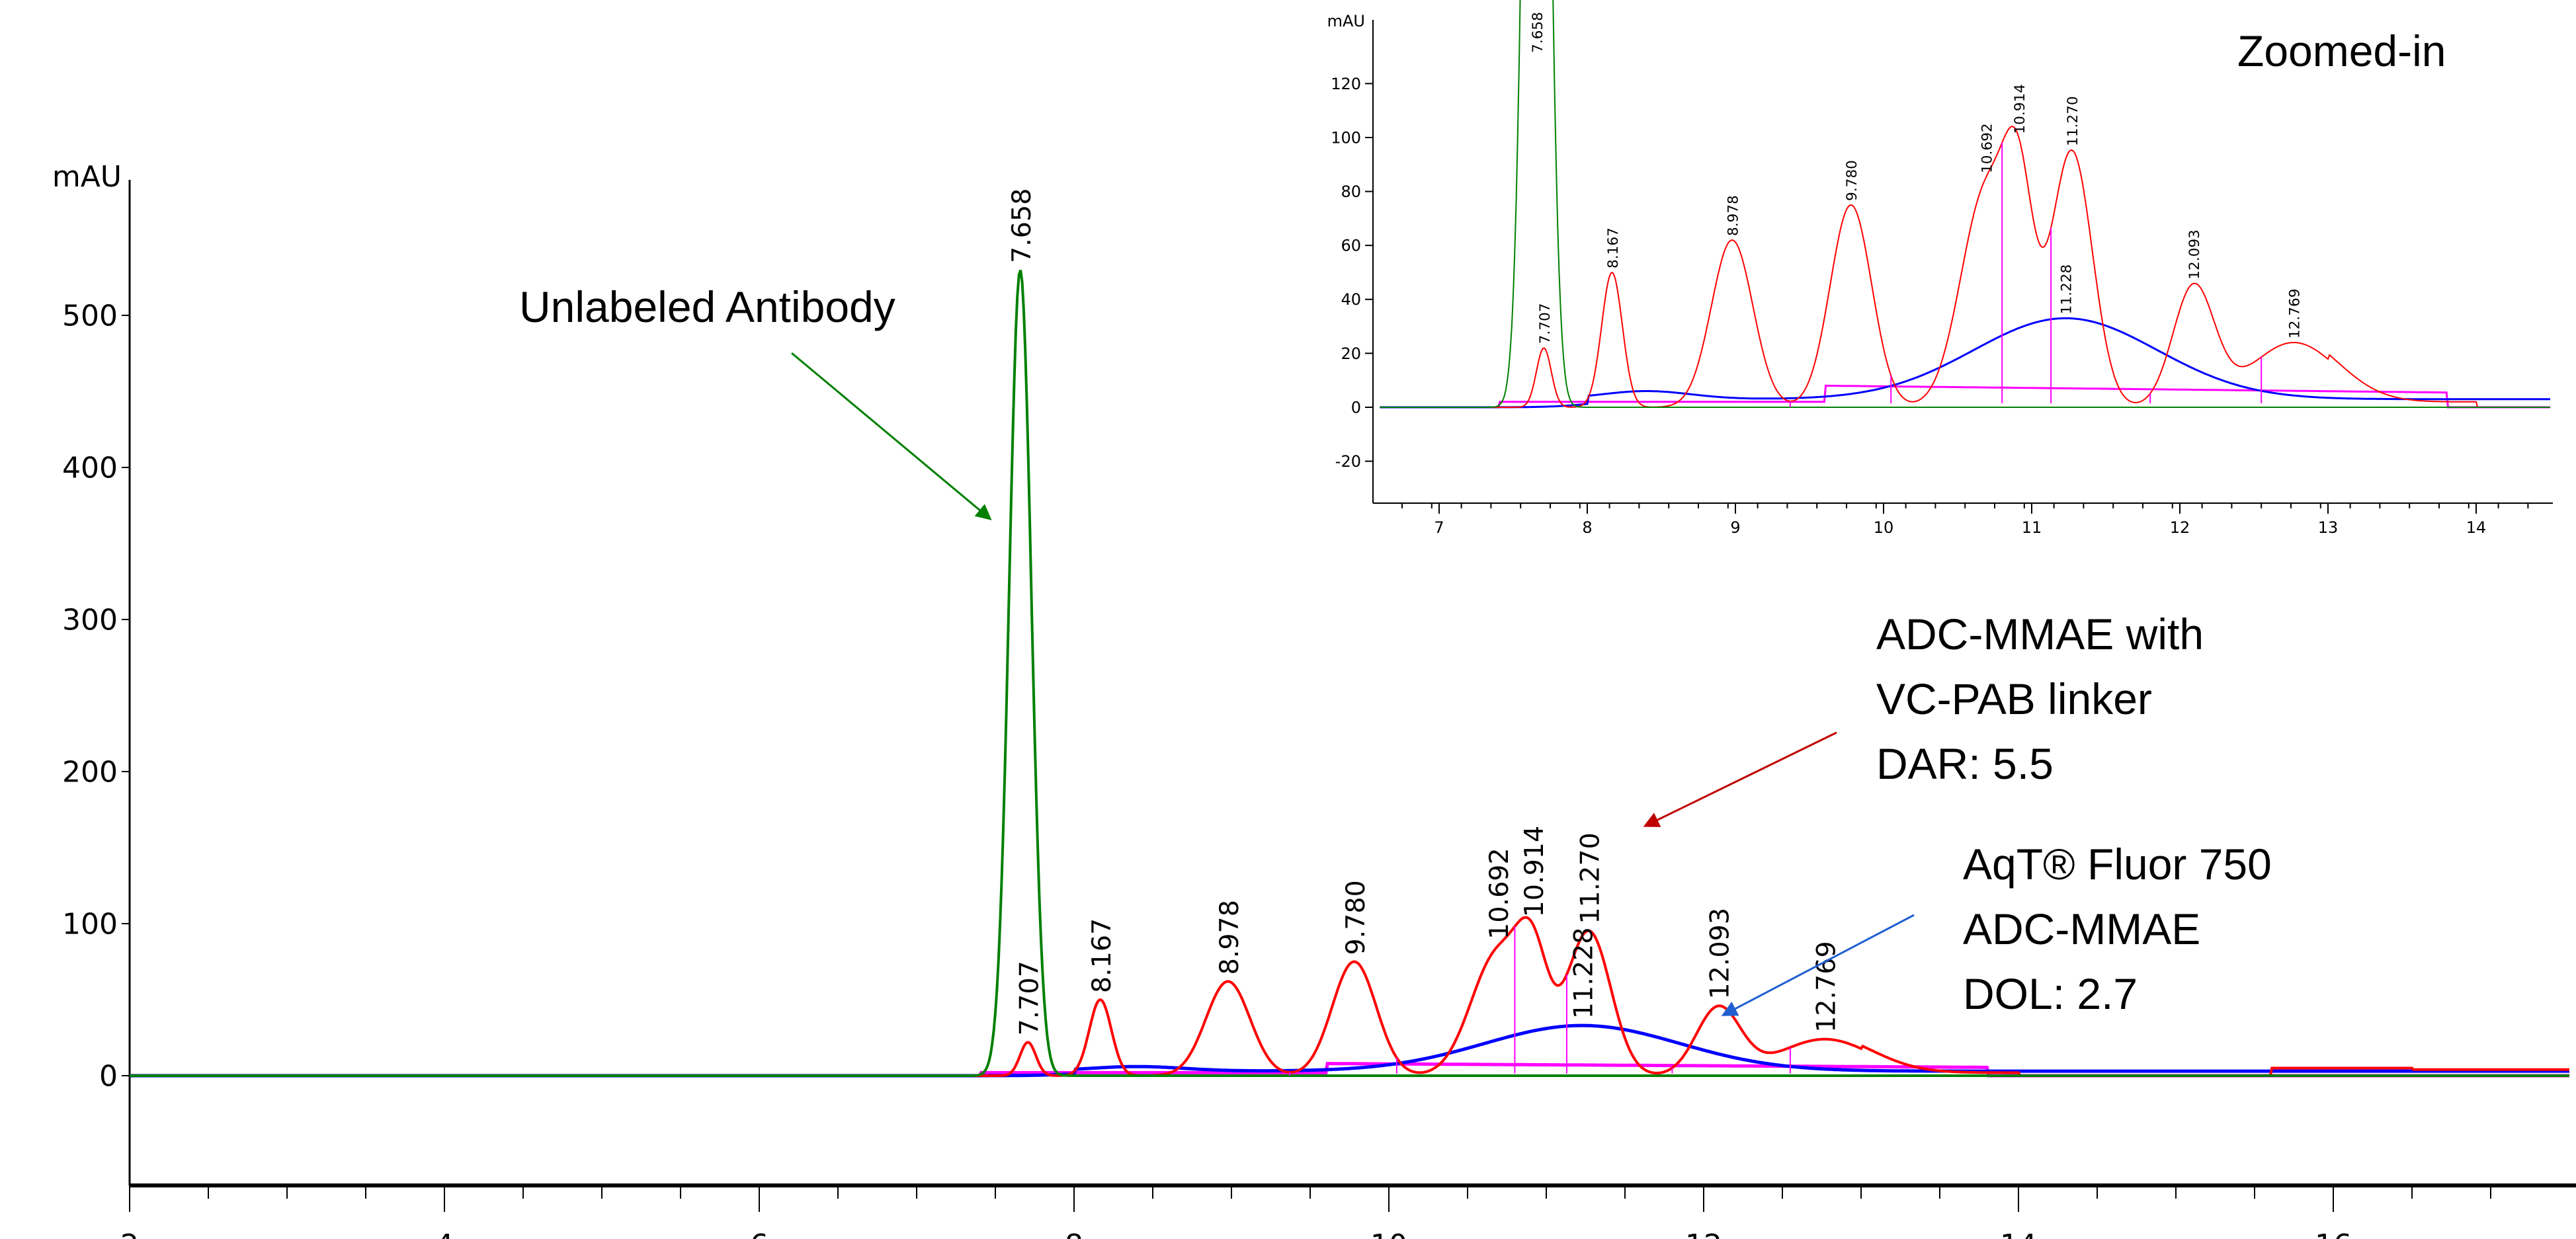  What do you see at coordinates (2328, 527) in the screenshot?
I see `inset-x-tick-label: 13` at bounding box center [2328, 527].